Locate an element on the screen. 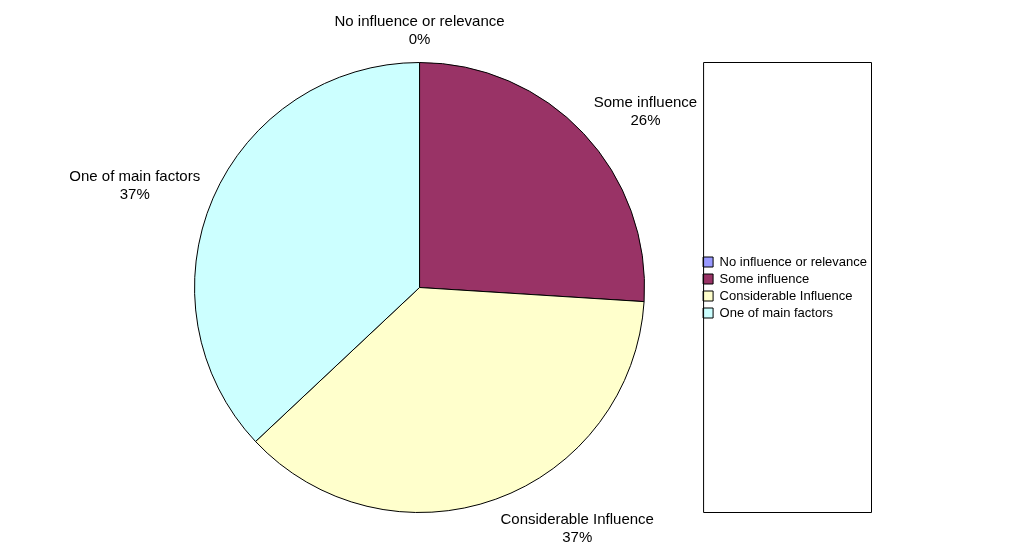 The image size is (1027, 559). slice-label: One of main factors is located at coordinates (135, 175).